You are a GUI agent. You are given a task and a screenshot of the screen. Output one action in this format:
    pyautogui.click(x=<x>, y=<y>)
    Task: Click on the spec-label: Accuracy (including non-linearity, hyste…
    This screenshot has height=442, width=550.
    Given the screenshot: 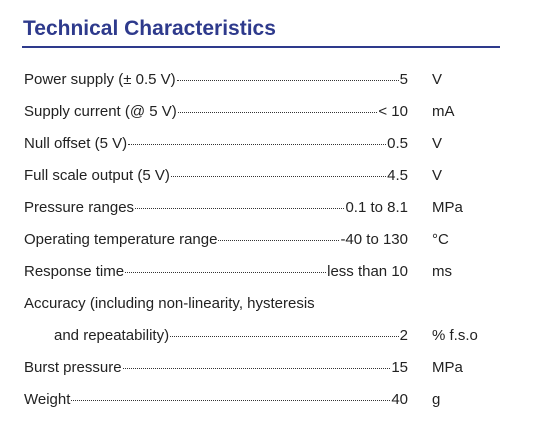 What is the action you would take?
    pyautogui.click(x=169, y=303)
    